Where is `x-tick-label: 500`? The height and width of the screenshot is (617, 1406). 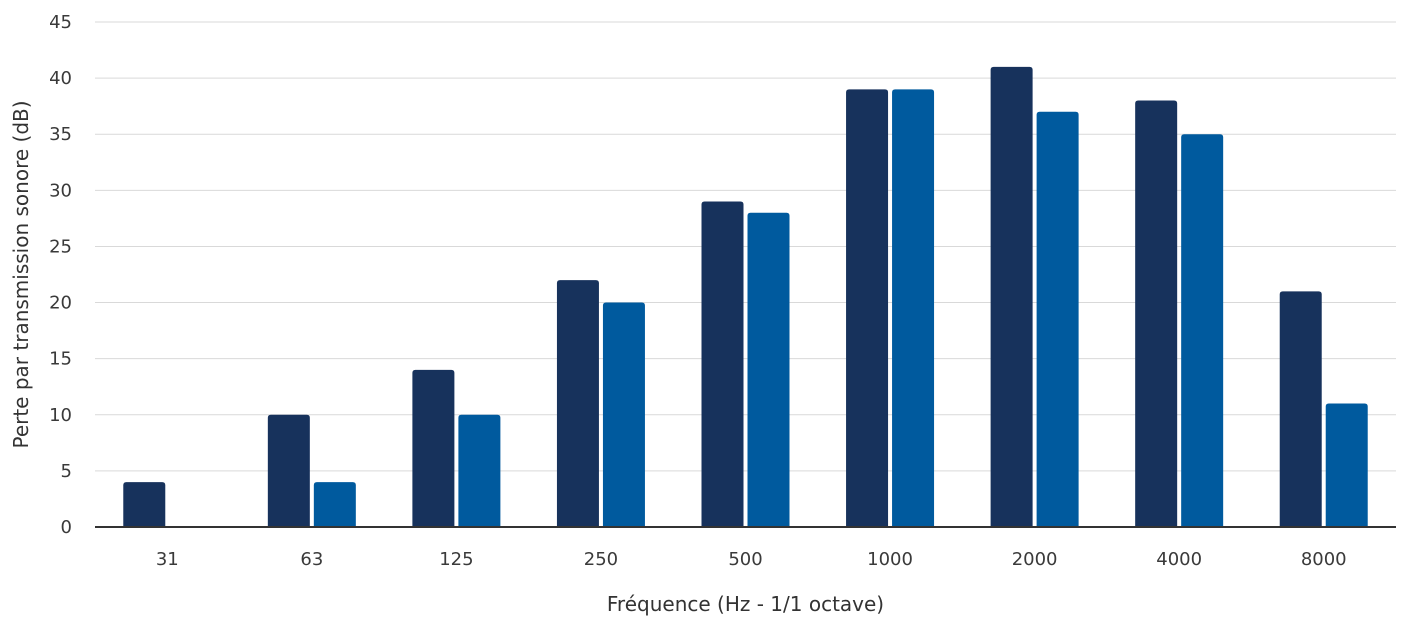
x-tick-label: 500 is located at coordinates (745, 559).